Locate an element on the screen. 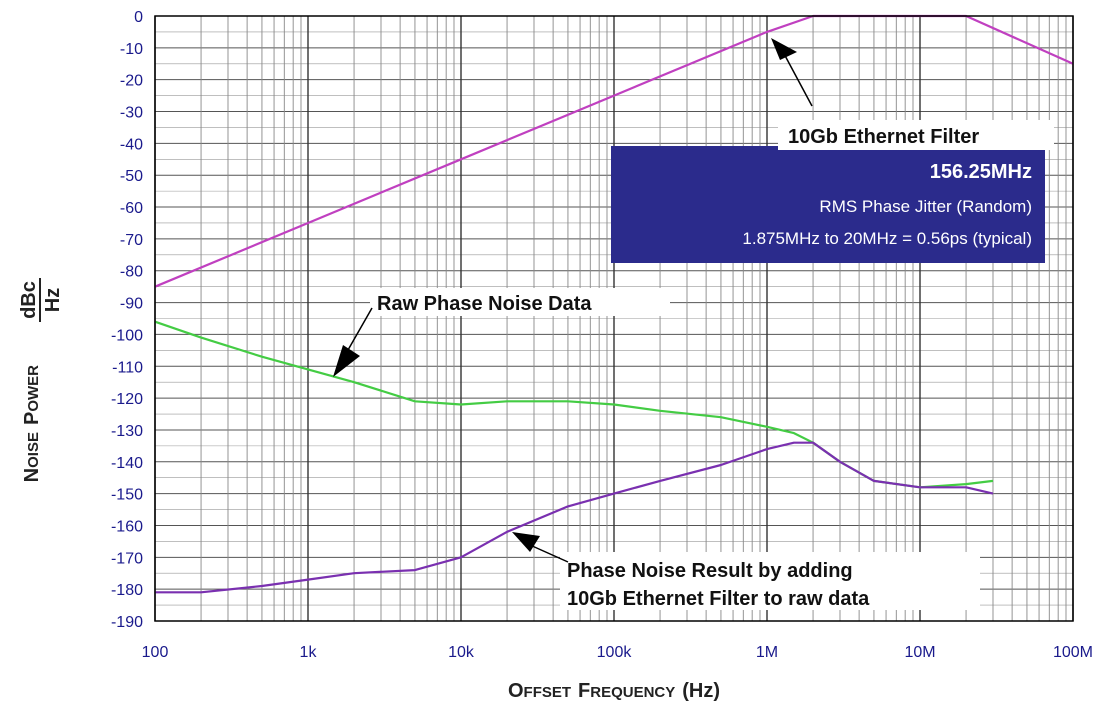  x-axis-title-cap1: O is located at coordinates (516, 691).